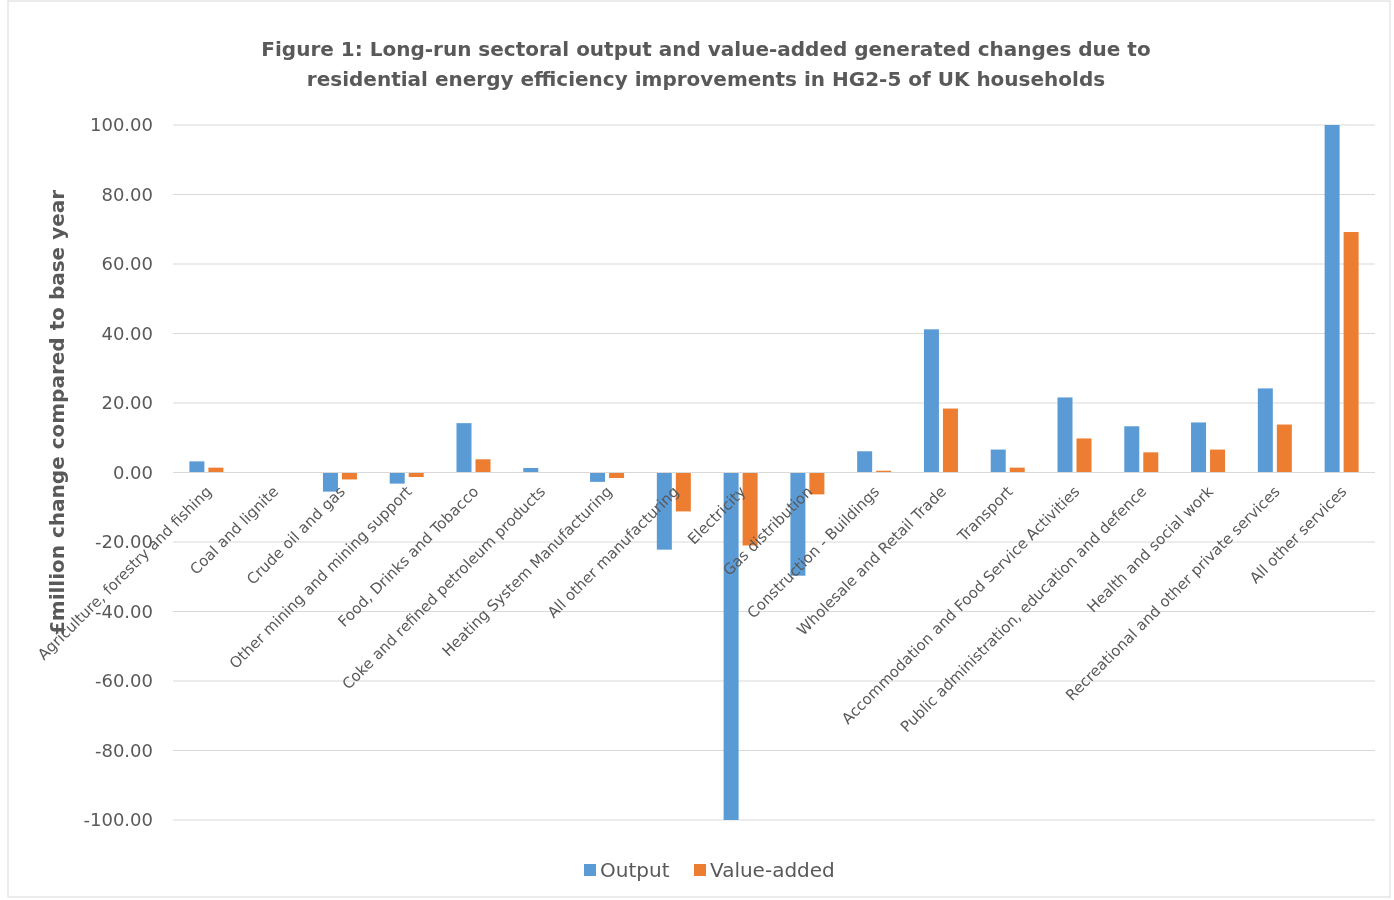 Image resolution: width=1394 pixels, height=900 pixels. What do you see at coordinates (132, 472) in the screenshot?
I see `y-tick-label: 0.00` at bounding box center [132, 472].